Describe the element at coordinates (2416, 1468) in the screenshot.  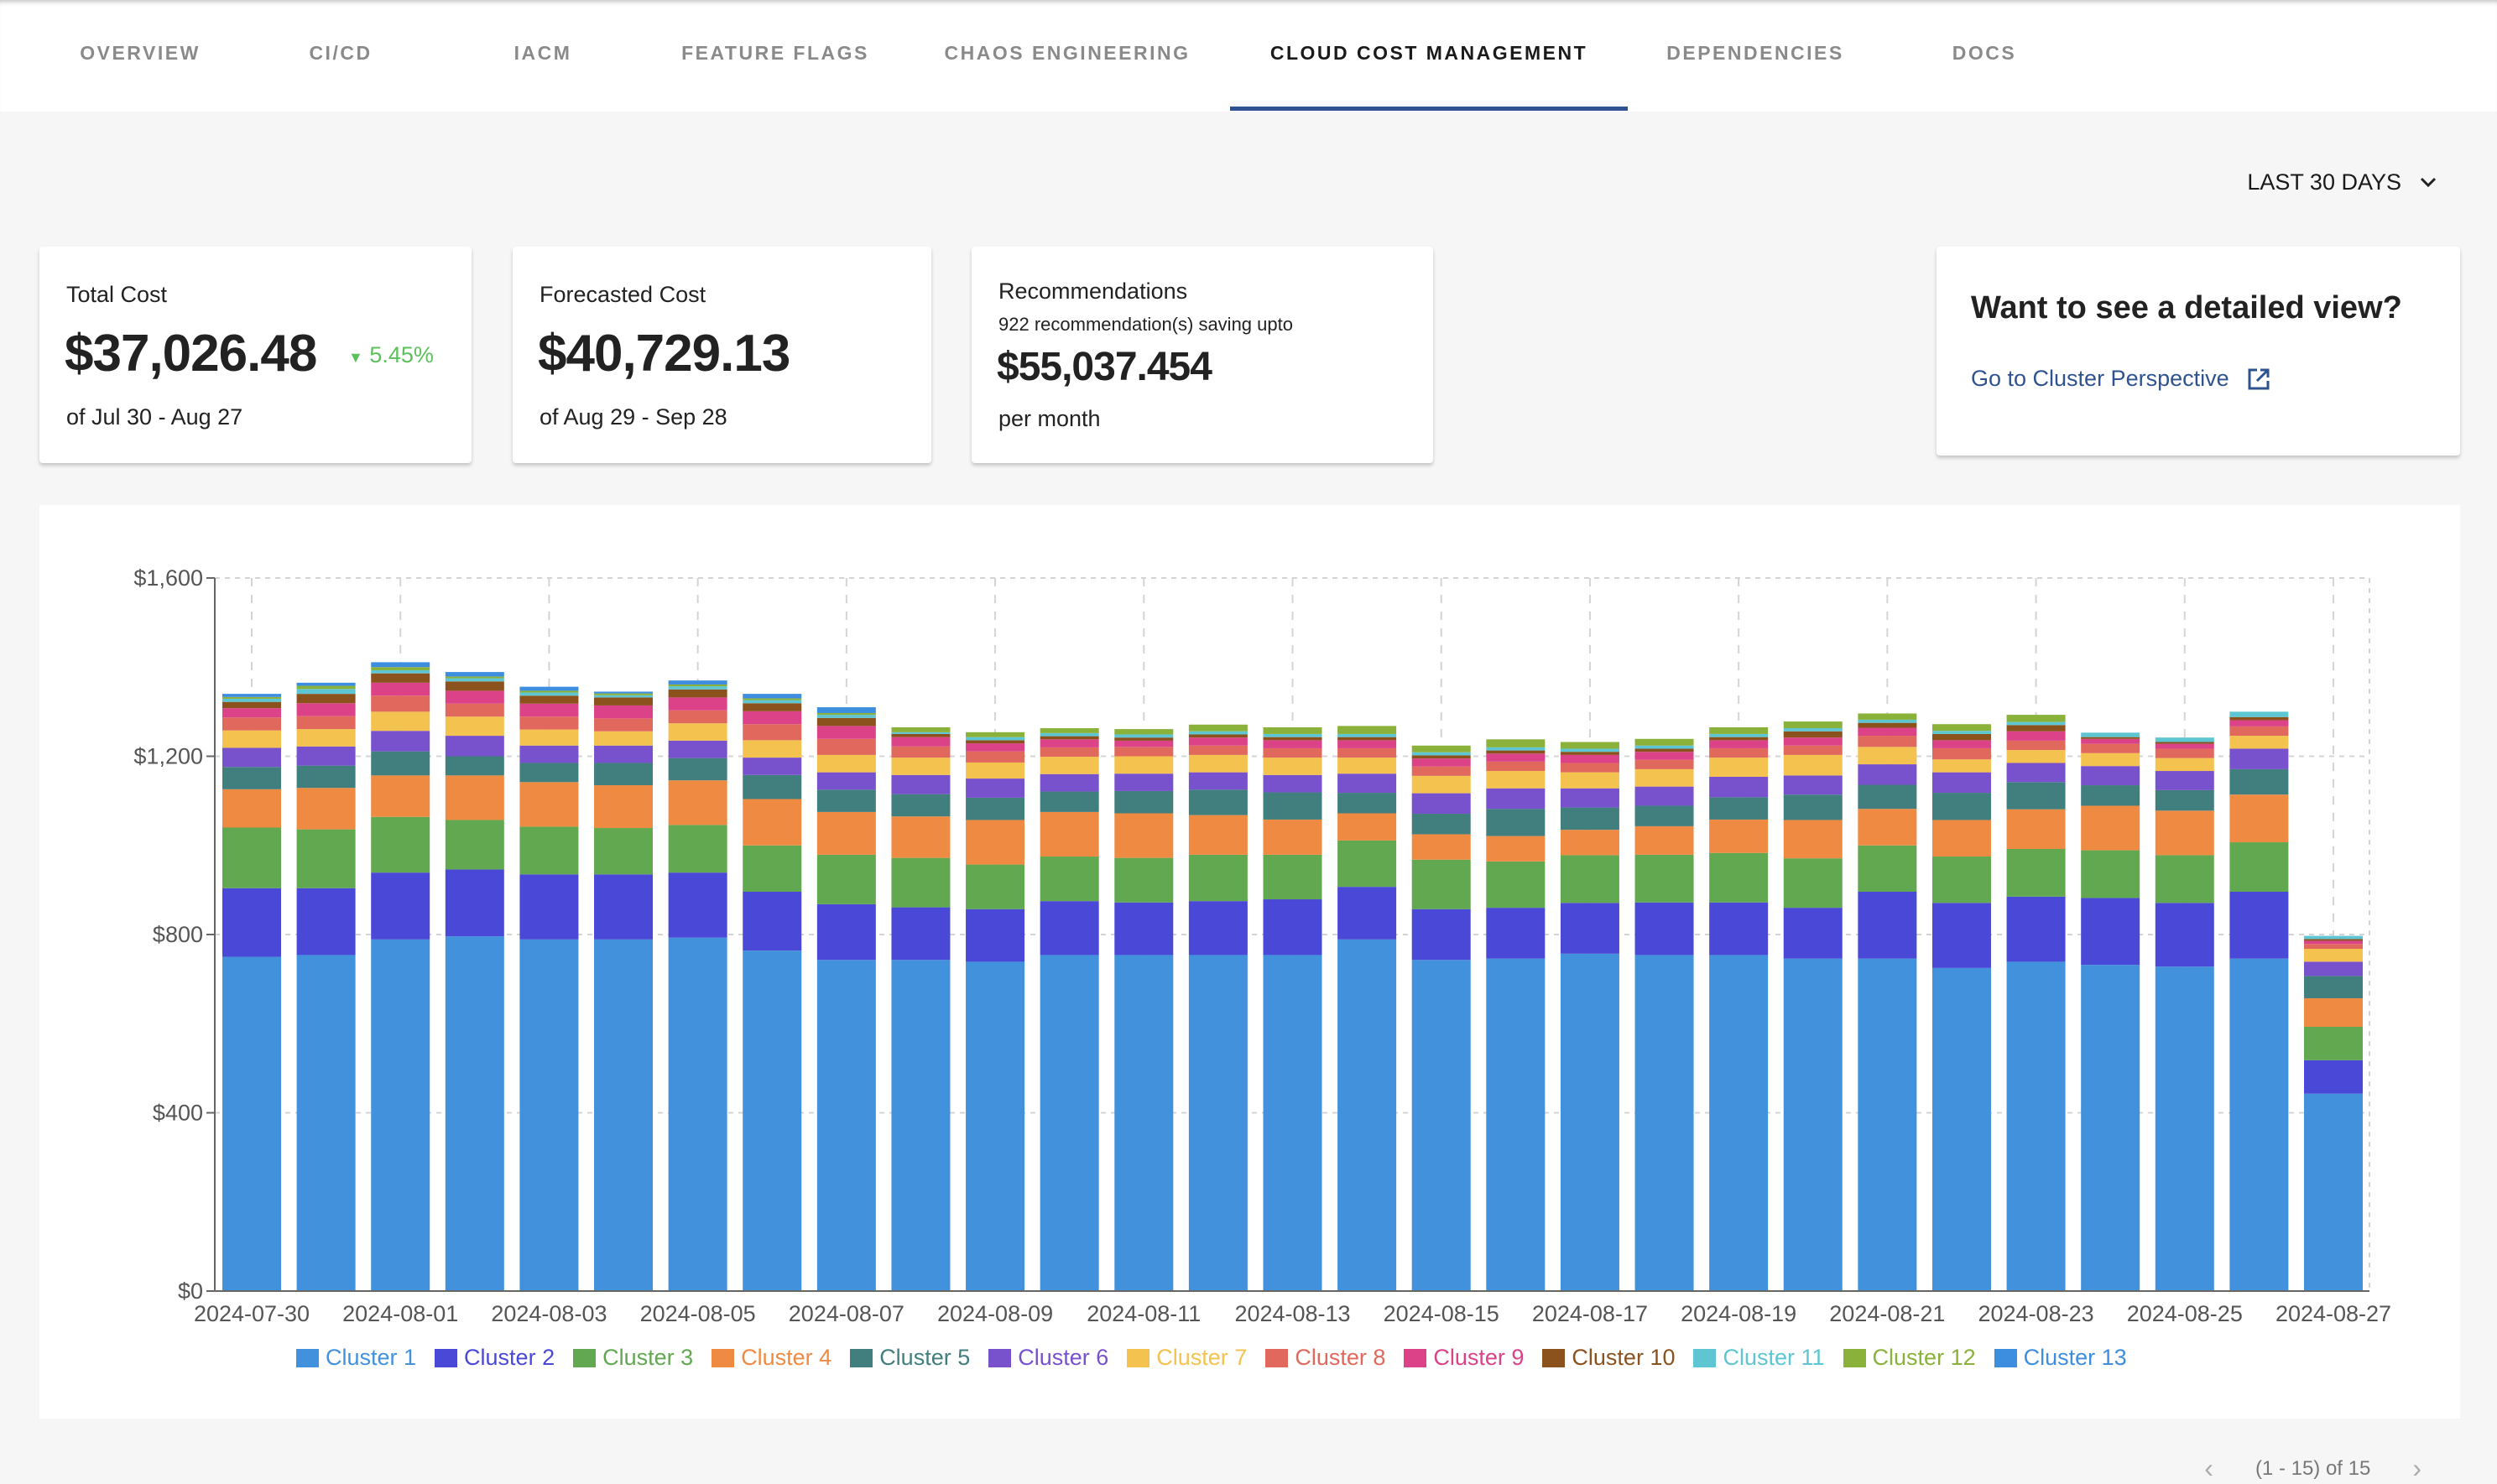
I see `chevron-right-icon: ›` at that location.